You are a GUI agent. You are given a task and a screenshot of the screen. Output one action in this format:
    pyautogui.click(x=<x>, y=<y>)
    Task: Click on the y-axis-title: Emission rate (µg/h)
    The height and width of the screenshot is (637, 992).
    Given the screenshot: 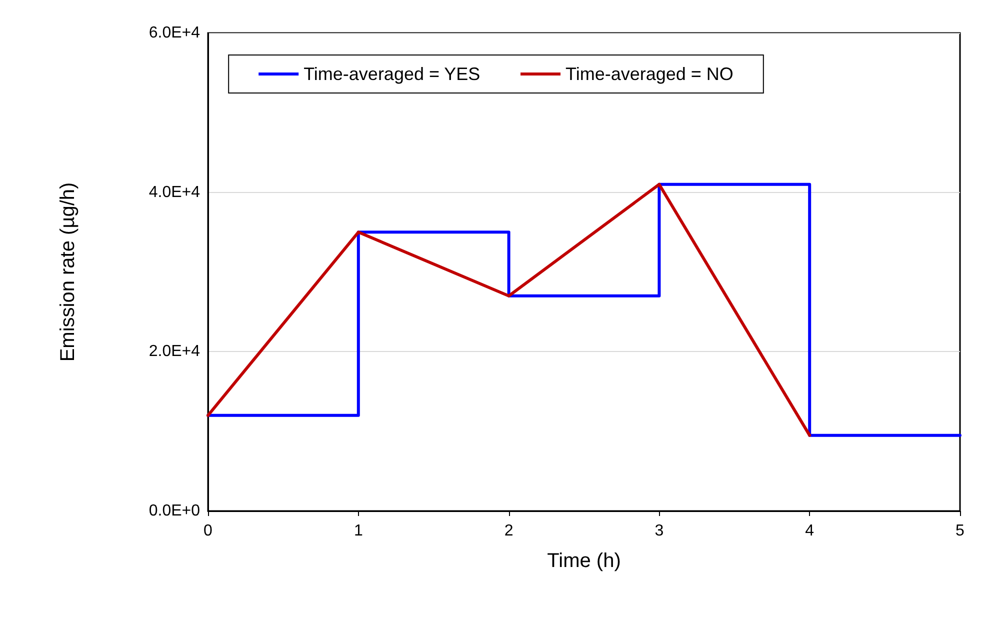 What is the action you would take?
    pyautogui.click(x=68, y=272)
    